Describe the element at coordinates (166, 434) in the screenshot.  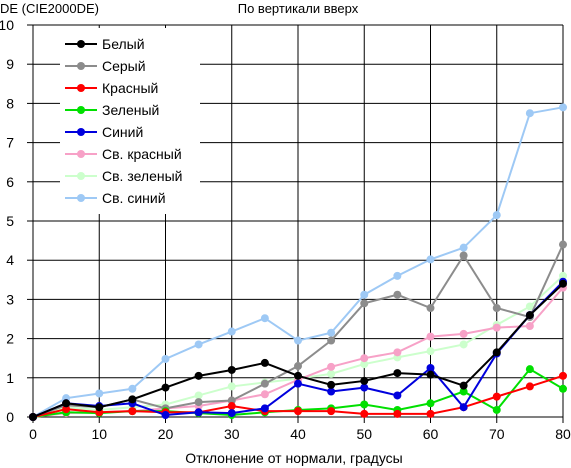
I see `x-tick-label: 20` at that location.